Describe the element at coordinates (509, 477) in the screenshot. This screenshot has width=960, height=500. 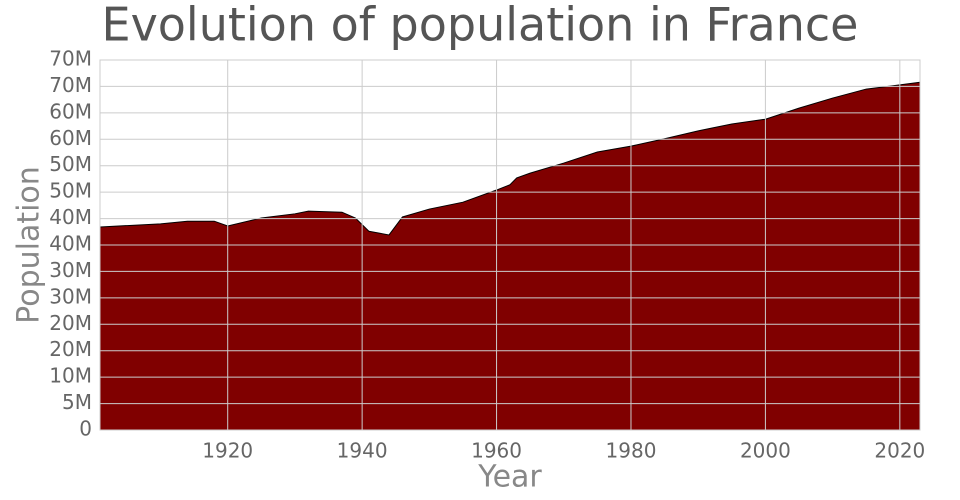
I see `x-axis-label: Year` at that location.